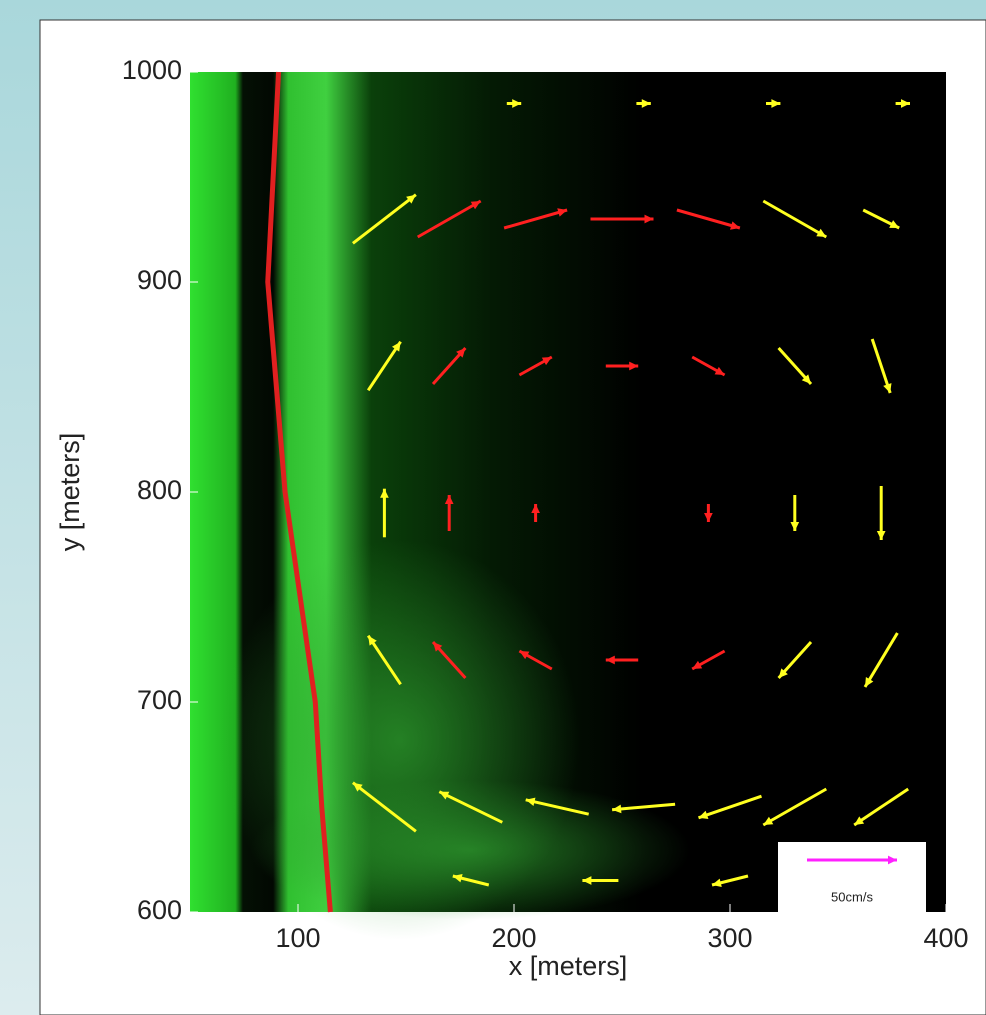 This screenshot has width=986, height=1015. Describe the element at coordinates (945, 938) in the screenshot. I see `x-tick-label: 400` at that location.